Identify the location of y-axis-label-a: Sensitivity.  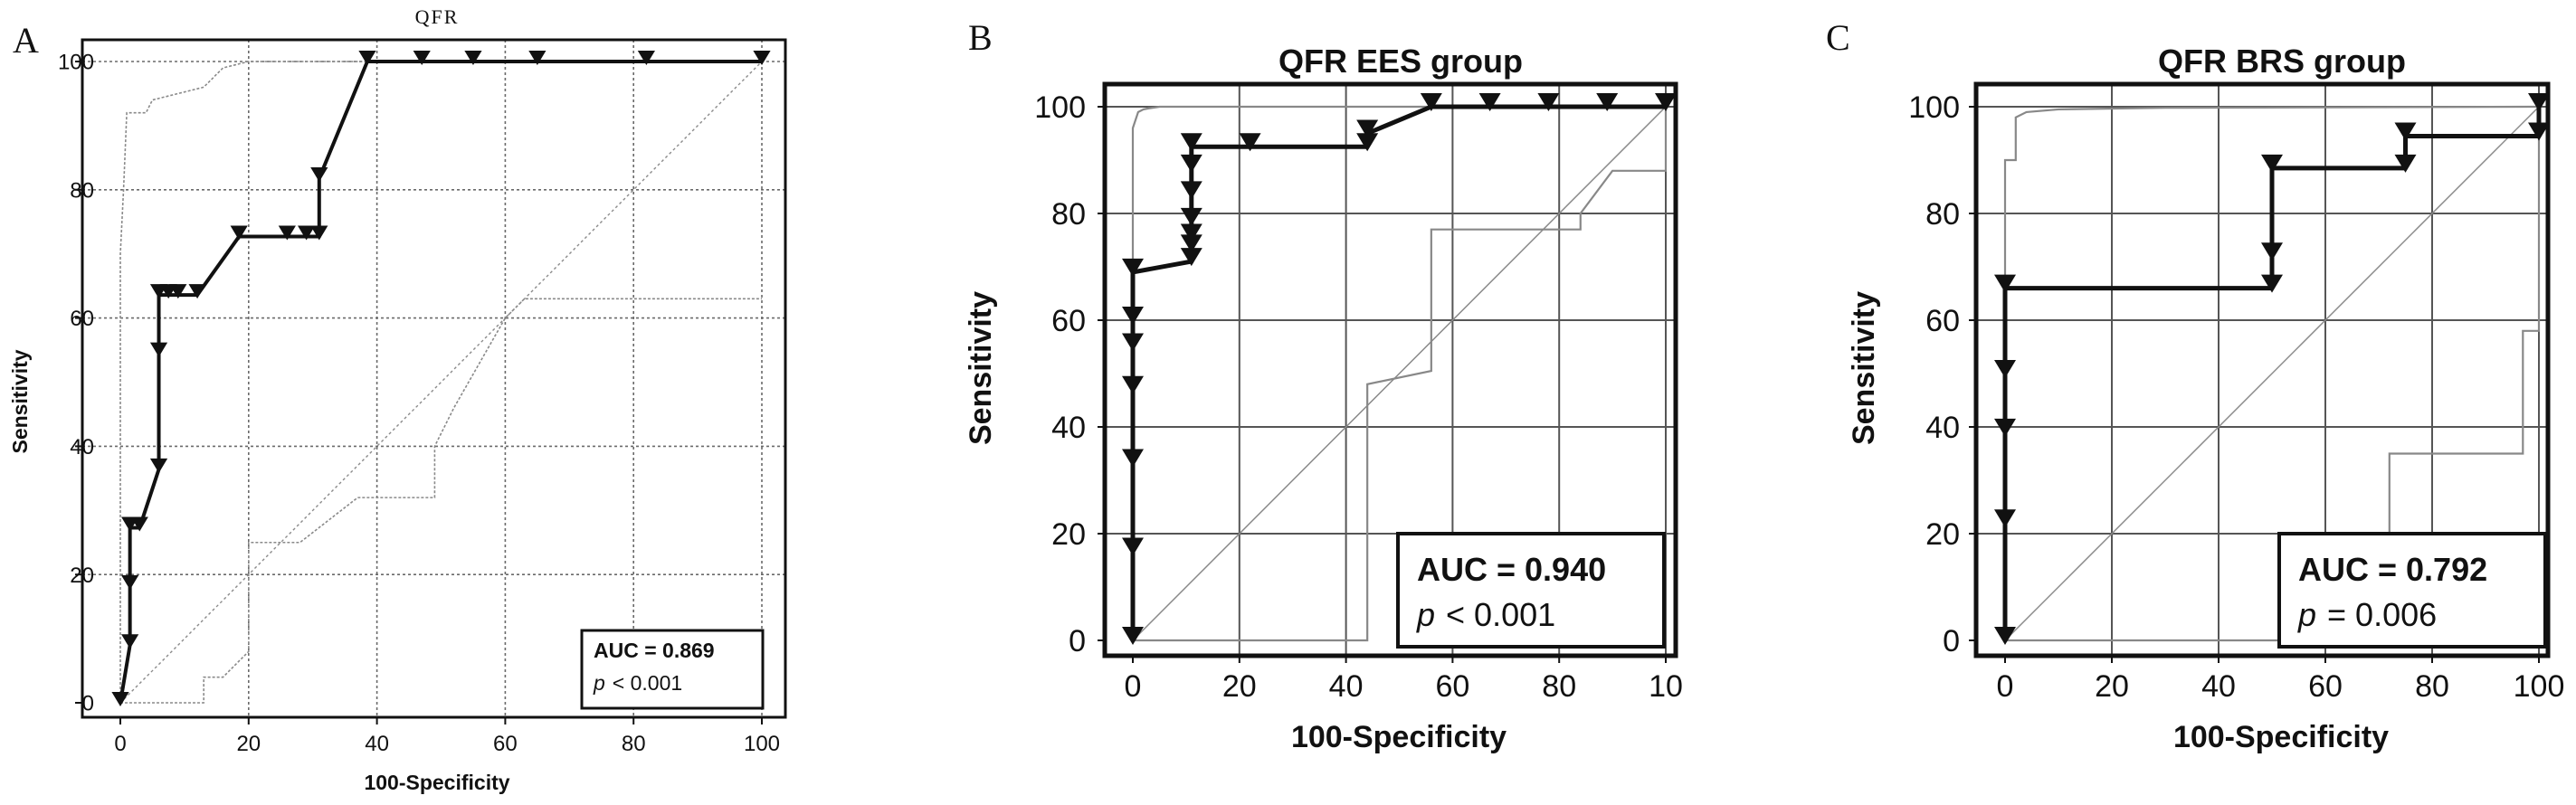
(20, 401).